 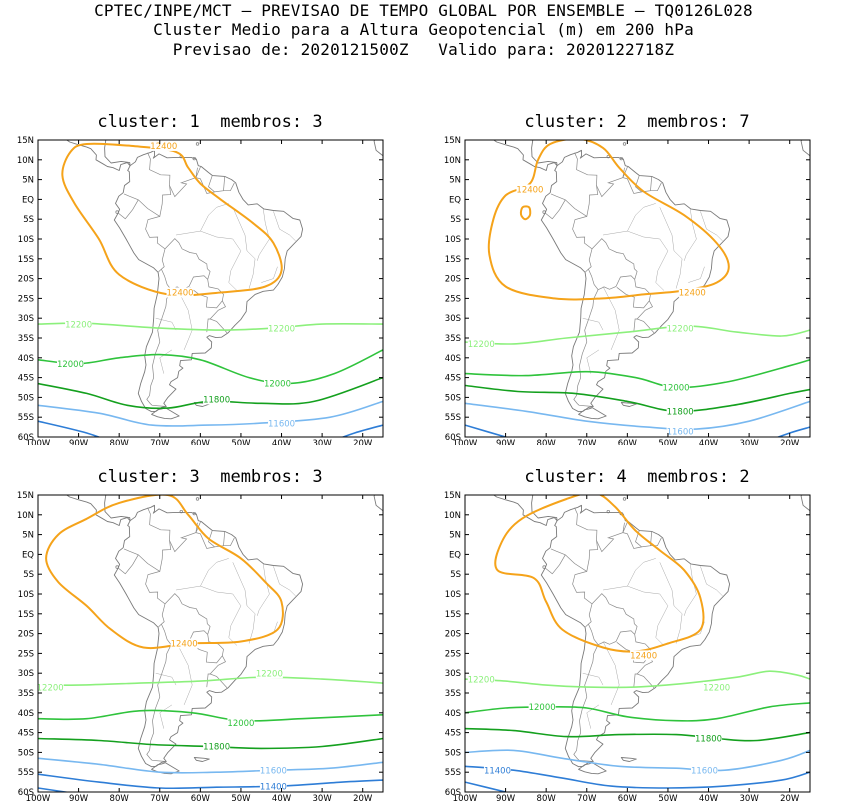 I want to click on panel-title: cluster: 4 membros: 2, so click(x=637, y=477).